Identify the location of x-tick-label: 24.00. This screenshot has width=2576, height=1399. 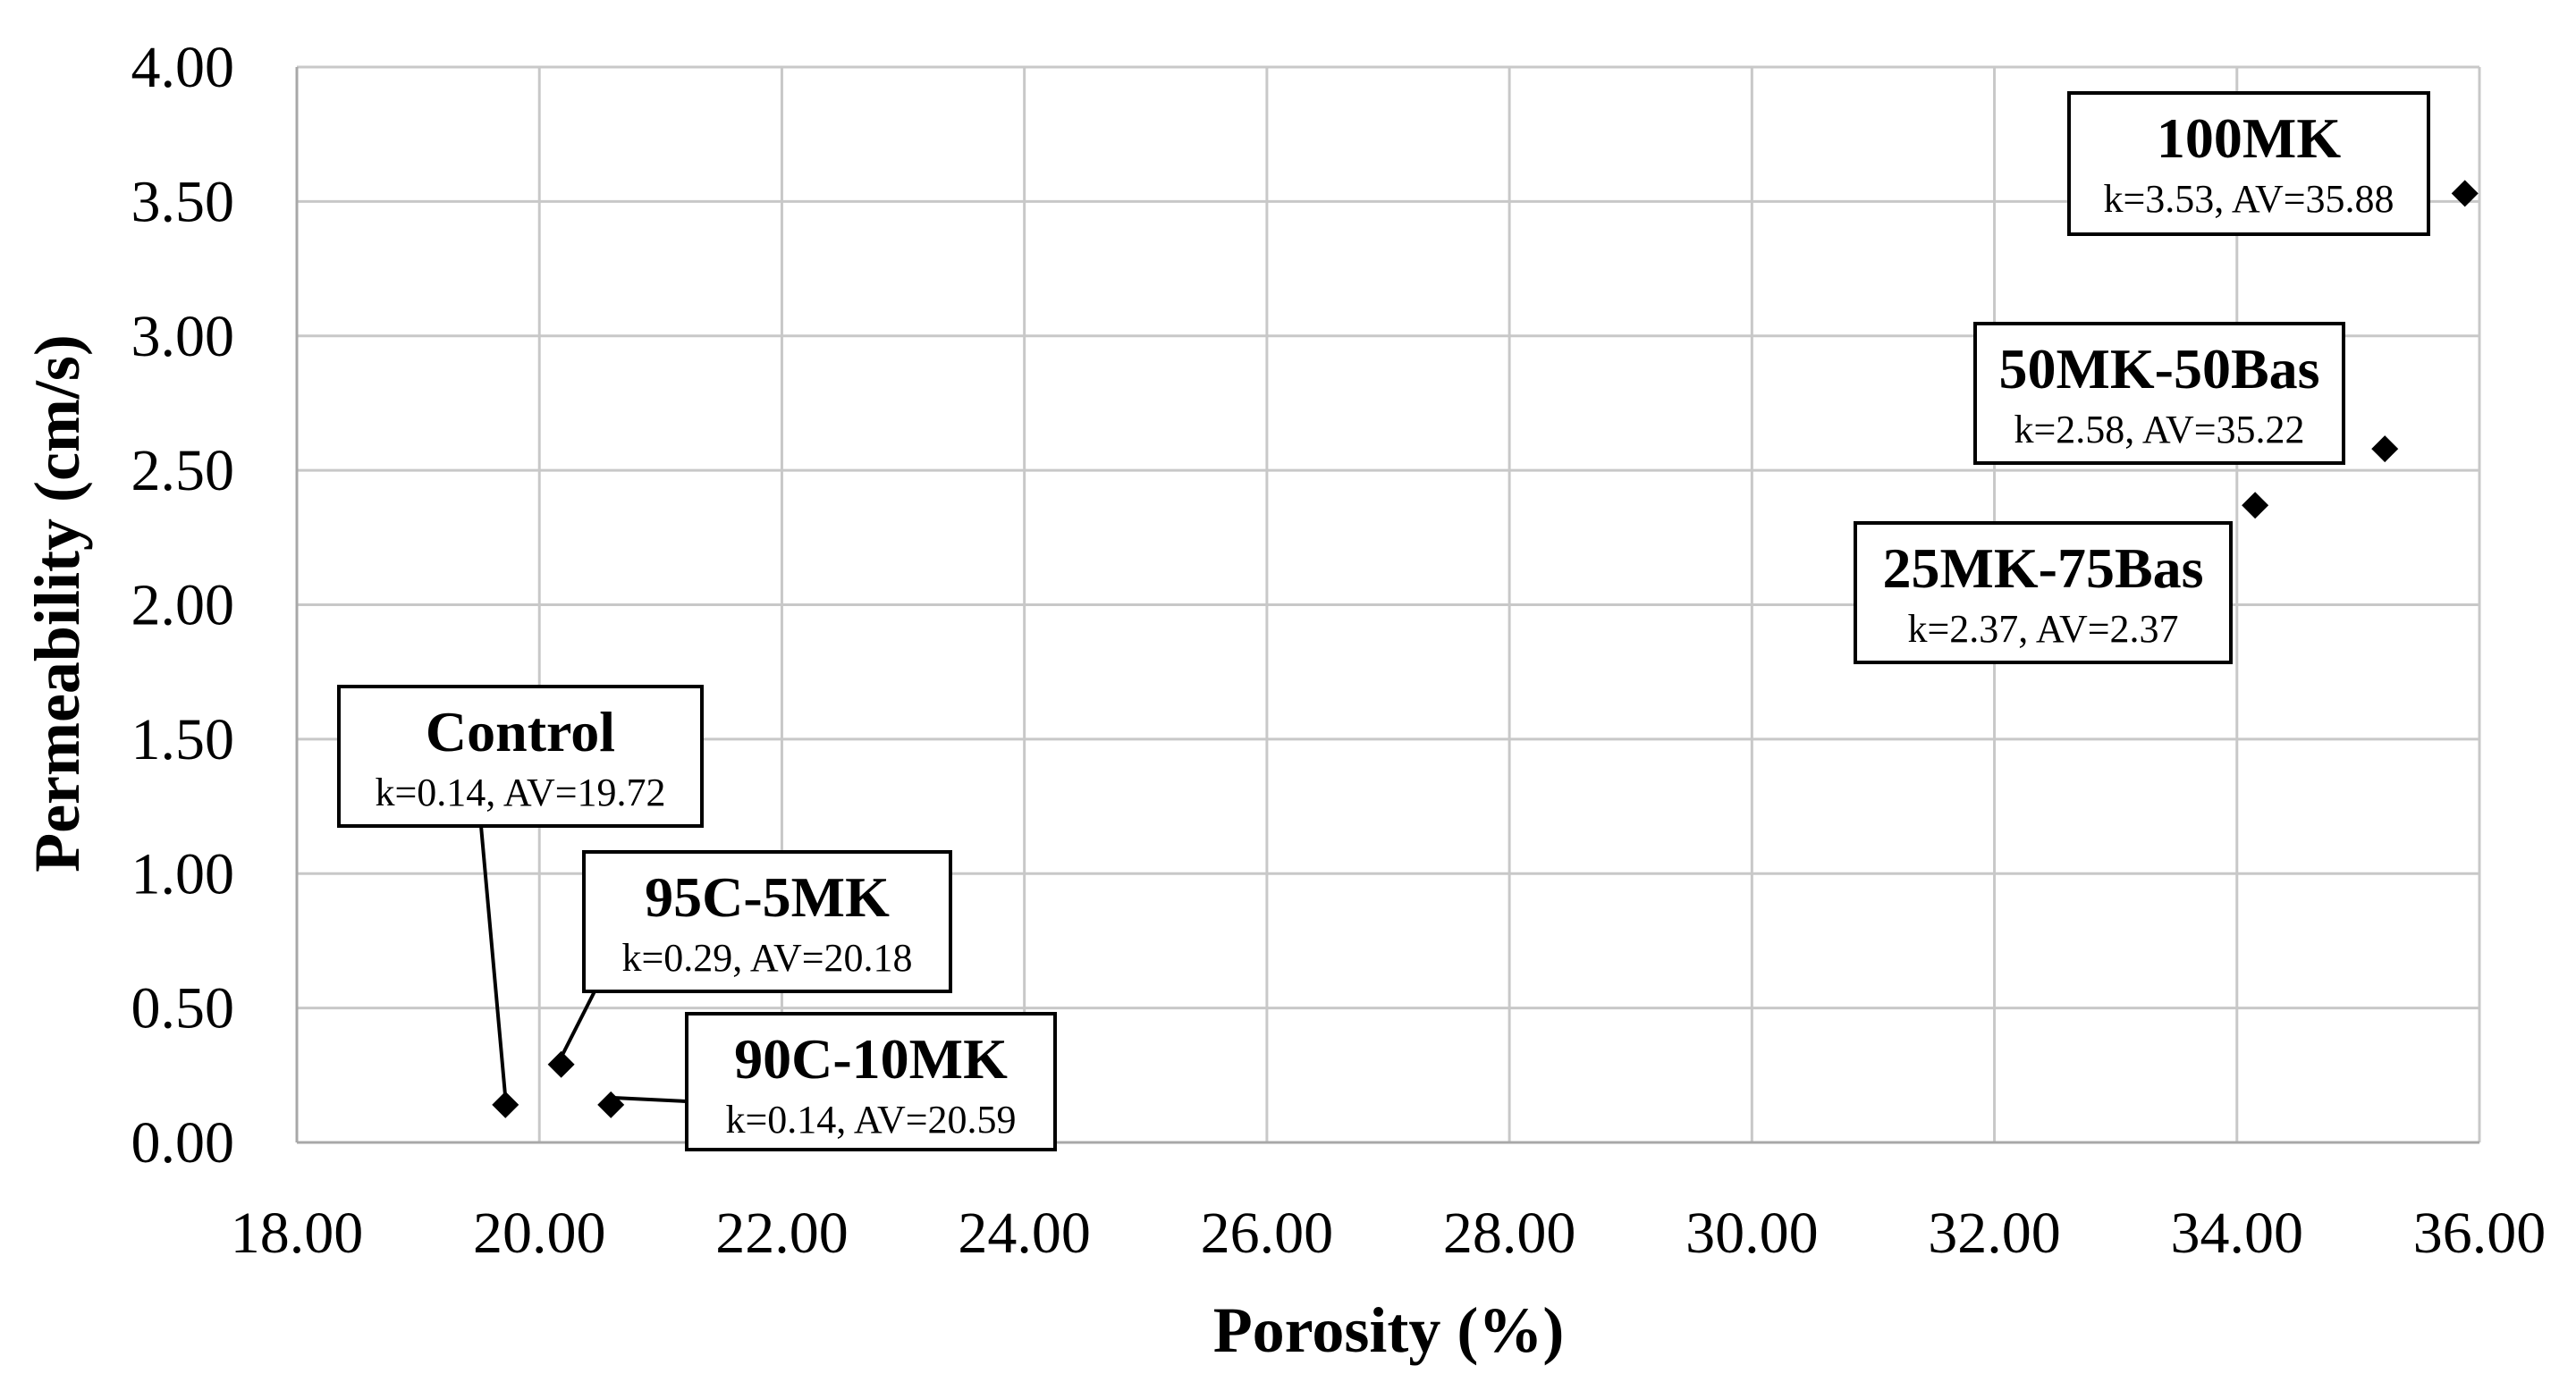
(1024, 1233).